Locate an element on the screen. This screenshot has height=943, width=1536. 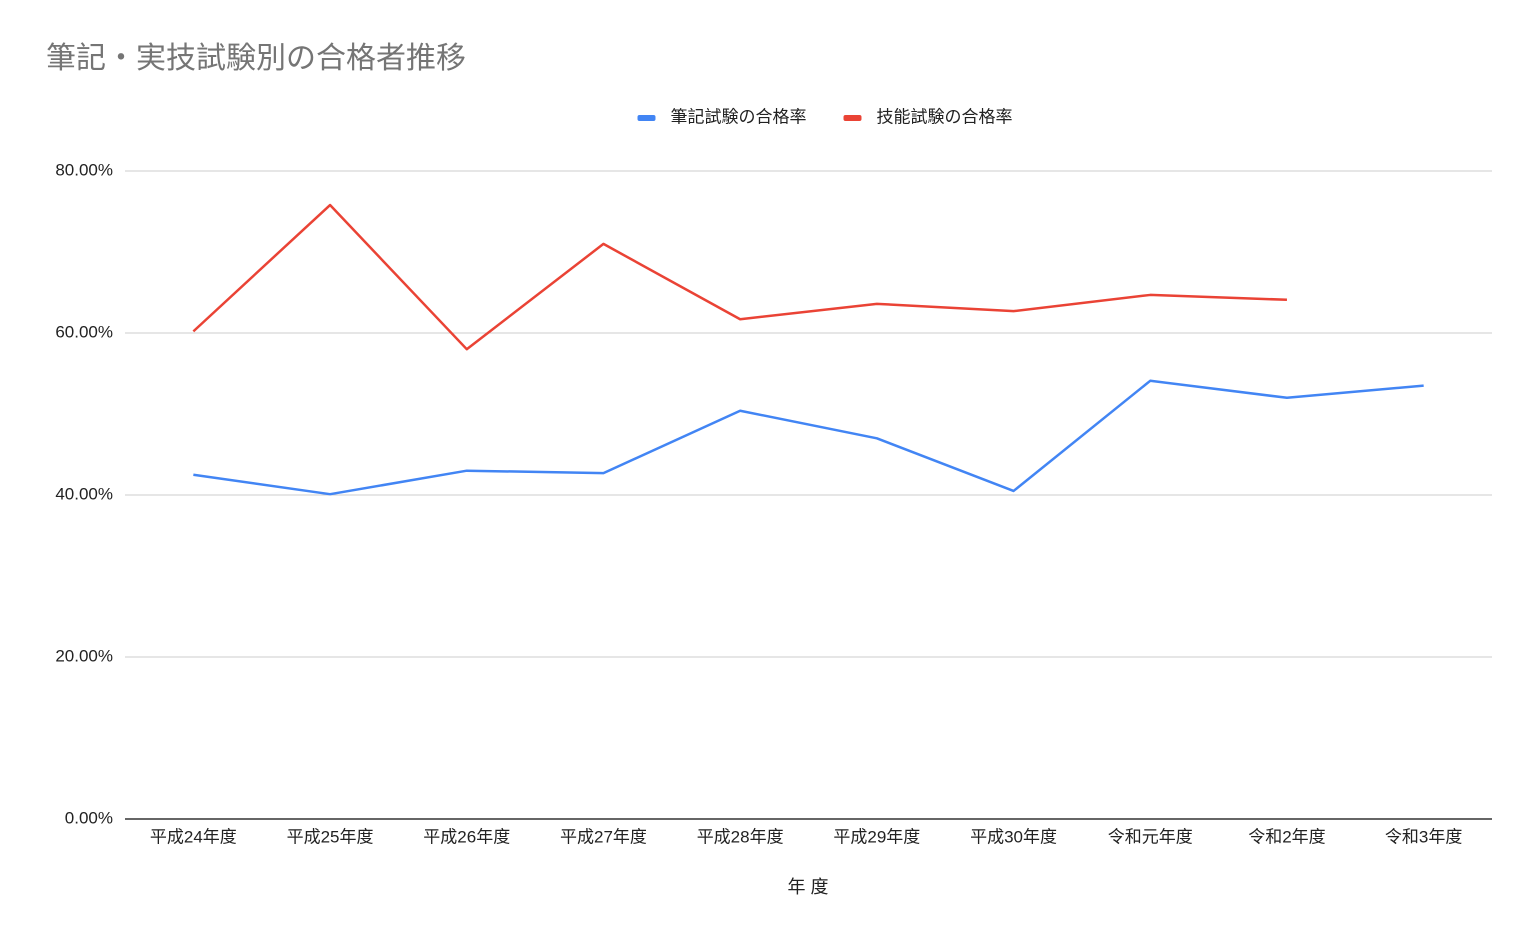
y-tick-label: 20.00% is located at coordinates (84, 655).